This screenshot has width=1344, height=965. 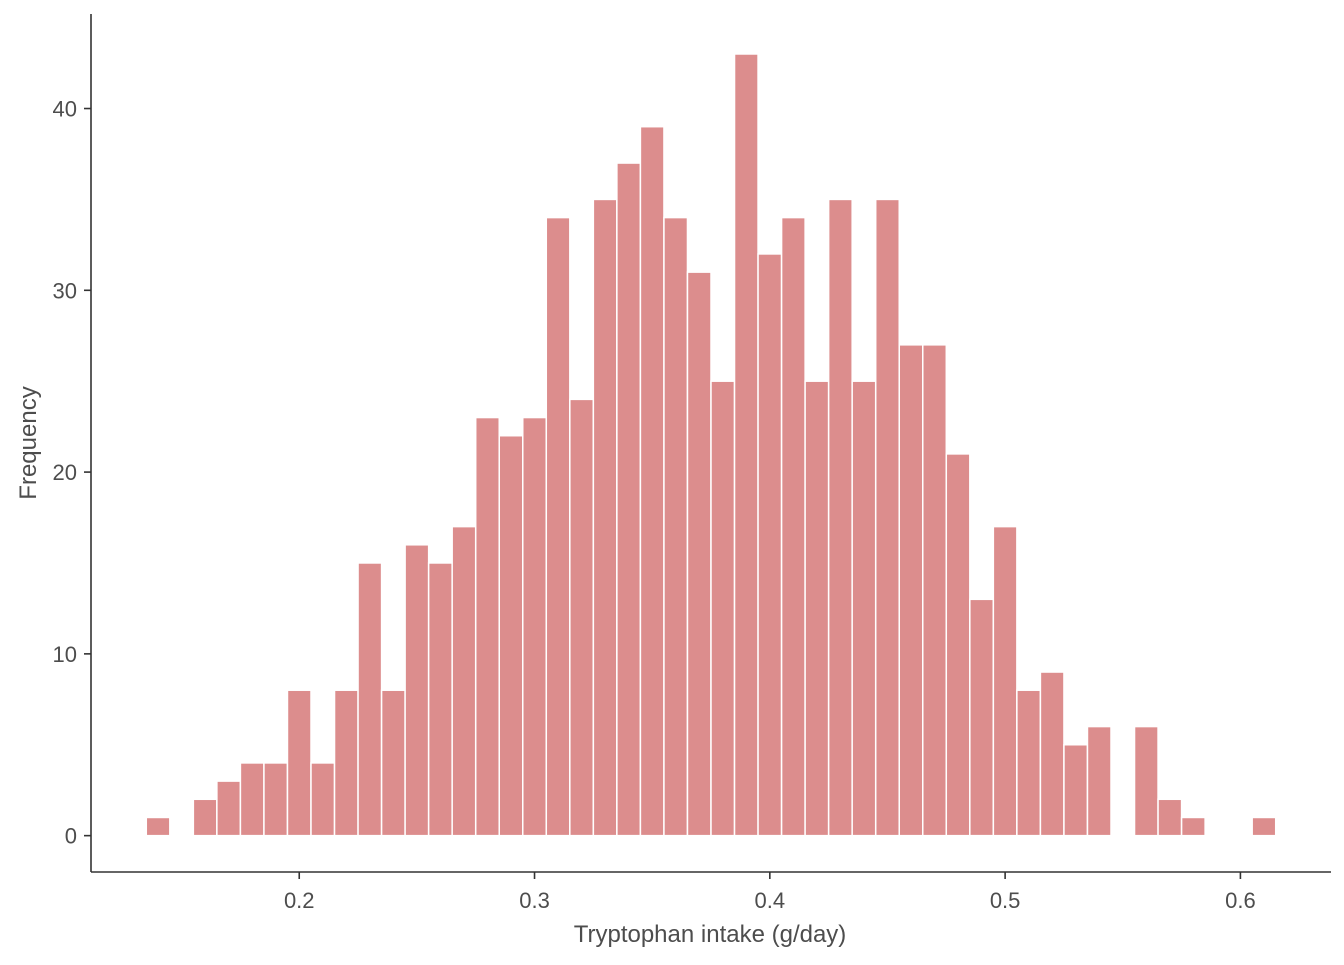 What do you see at coordinates (710, 934) in the screenshot?
I see `x-axis-title: Tryptophan intake (g/day)` at bounding box center [710, 934].